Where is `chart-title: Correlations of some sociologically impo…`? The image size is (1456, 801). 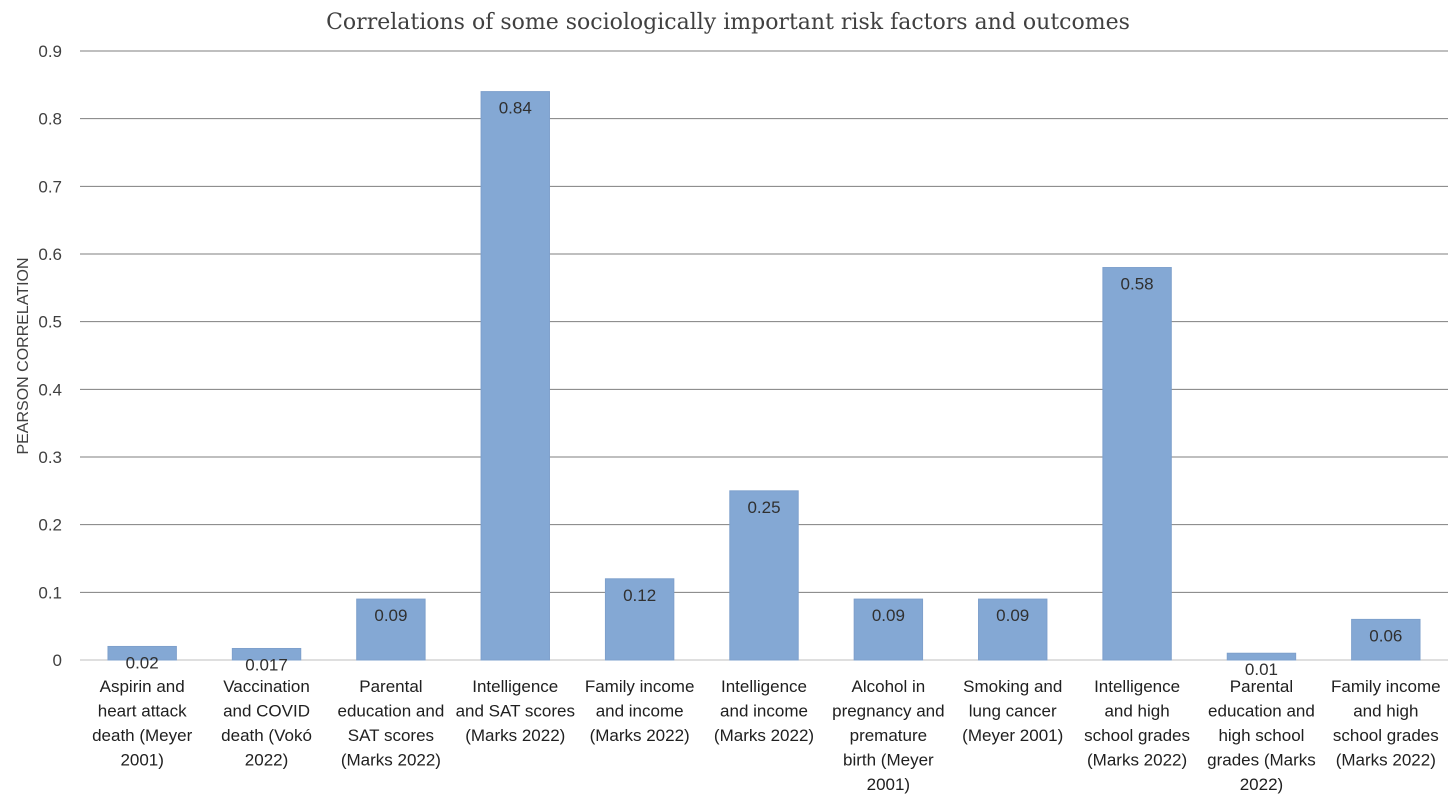
chart-title: Correlations of some sociologically impo… is located at coordinates (728, 22).